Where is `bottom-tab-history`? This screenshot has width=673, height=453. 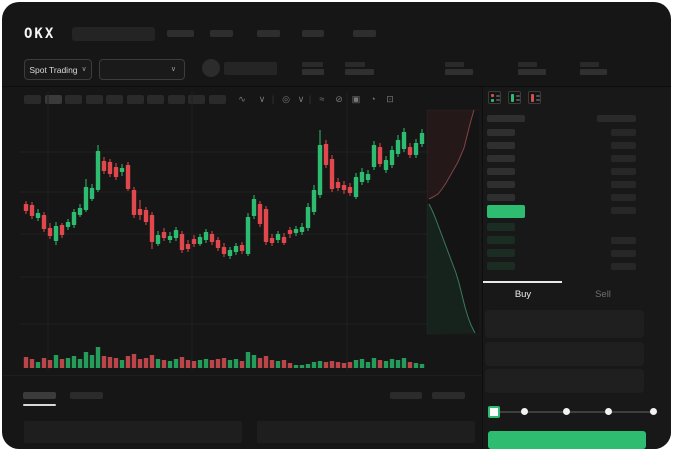 bottom-tab-history is located at coordinates (86, 395).